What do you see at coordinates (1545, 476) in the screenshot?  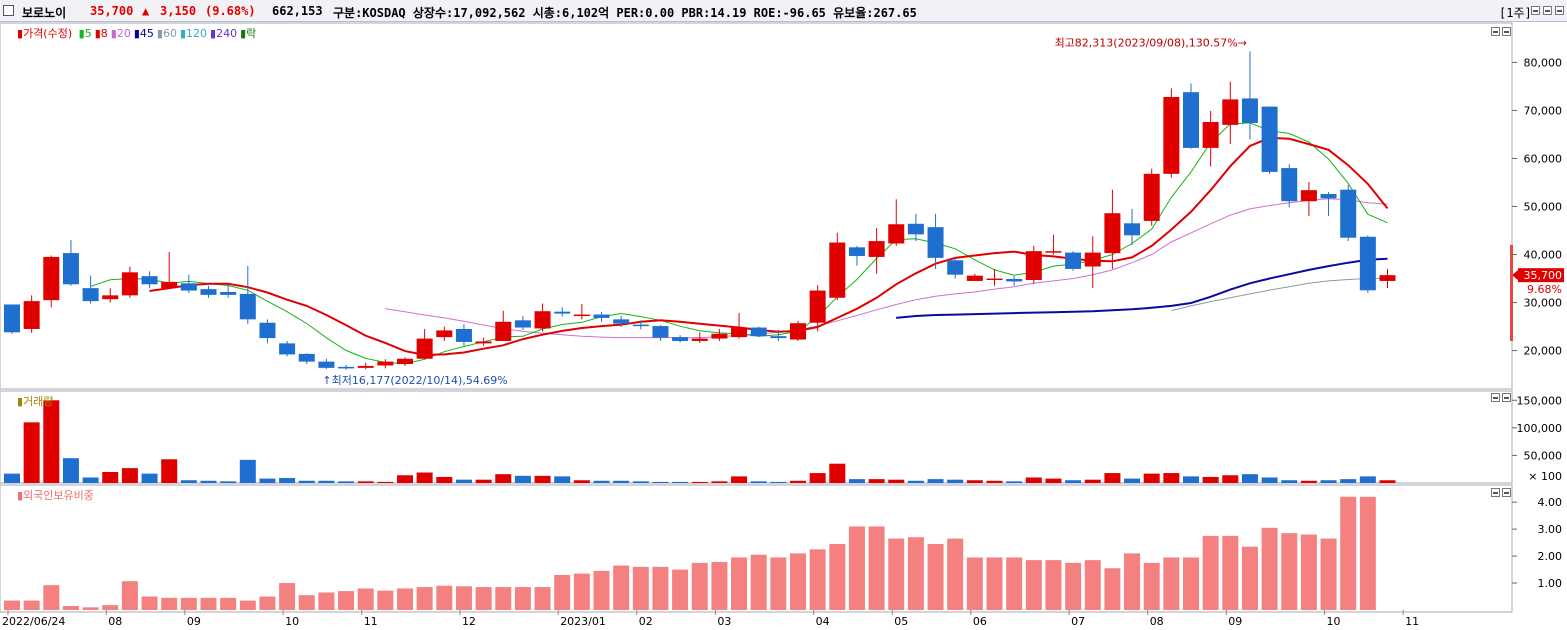 I see `volume-unit-label: × 100` at bounding box center [1545, 476].